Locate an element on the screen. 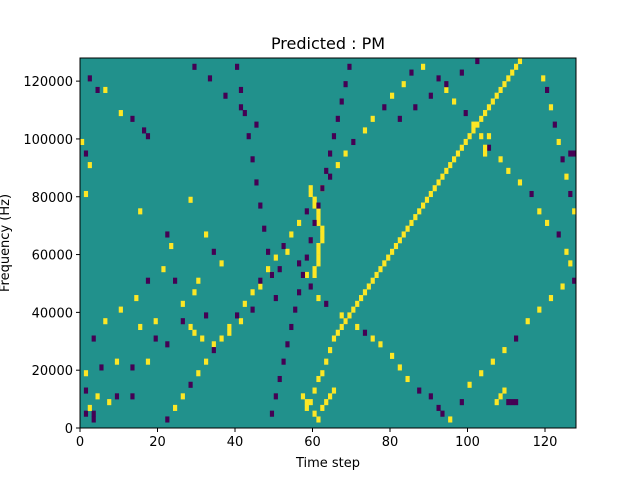 This screenshot has height=480, width=640. y-tick-label: 80000 is located at coordinates (52, 198).